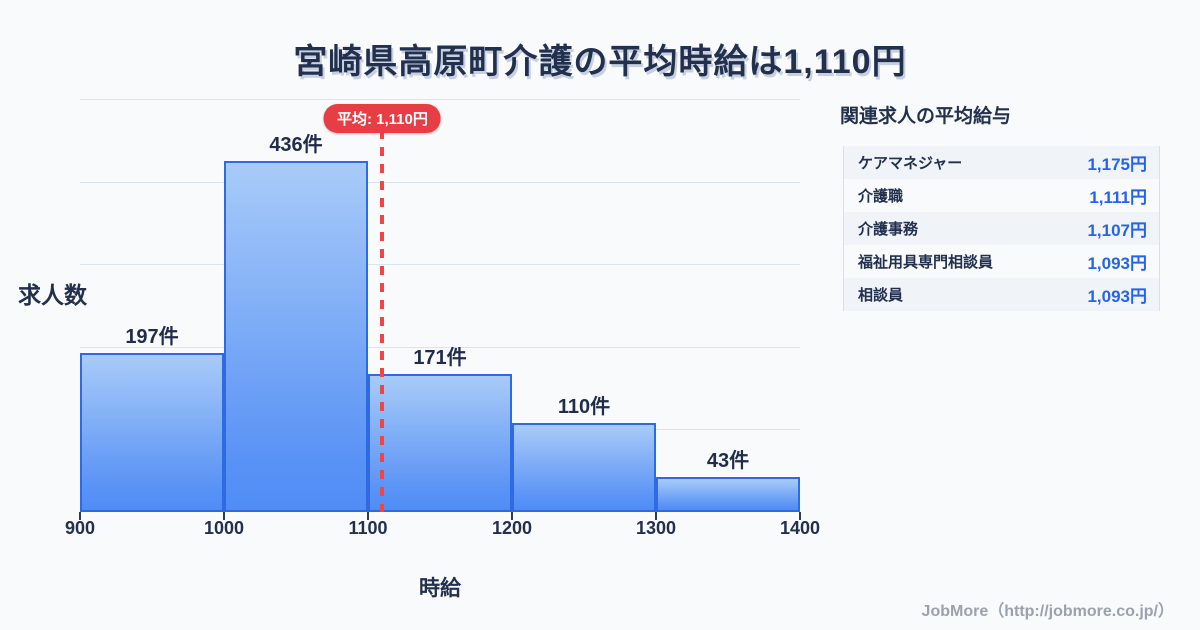 Image resolution: width=1200 pixels, height=630 pixels. I want to click on related-job-row: 介護事務 1,107円, so click(1001, 228).